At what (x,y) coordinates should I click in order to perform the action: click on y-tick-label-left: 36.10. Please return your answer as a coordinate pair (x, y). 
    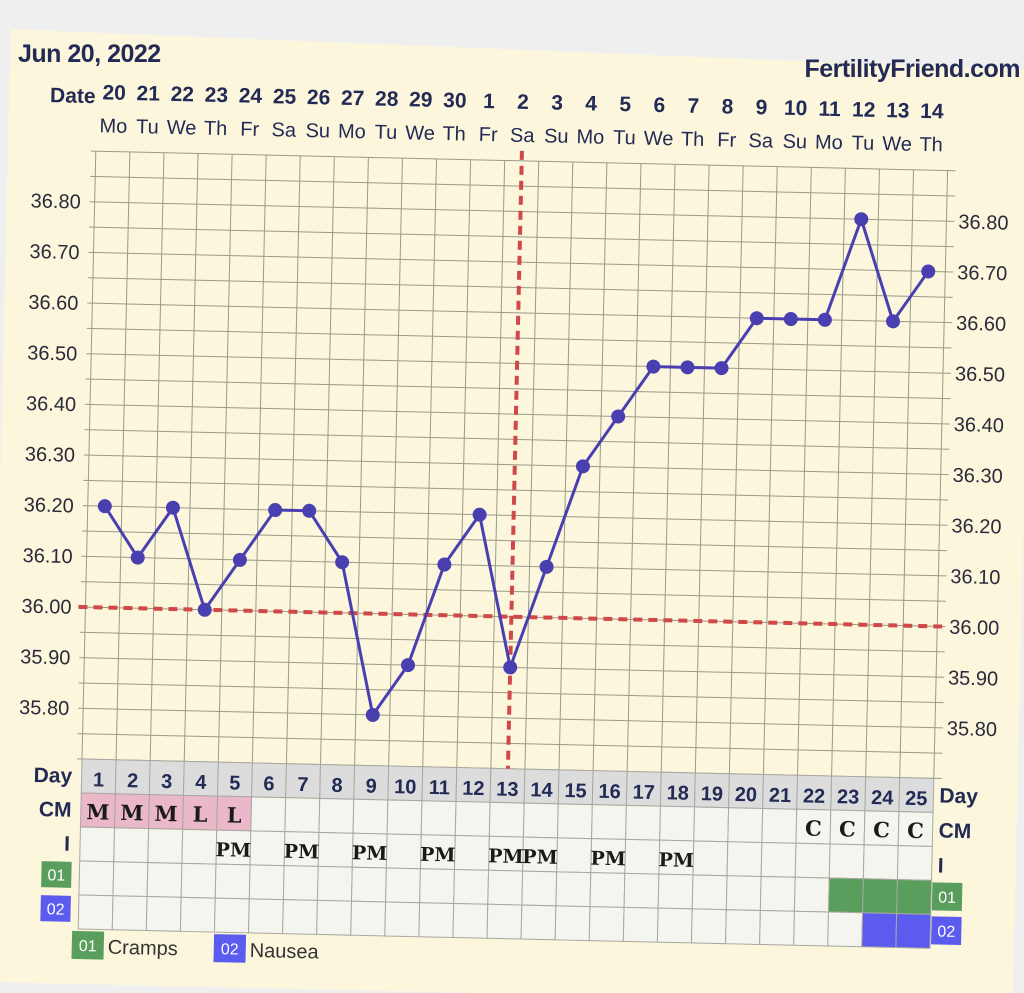
    Looking at the image, I should click on (47, 556).